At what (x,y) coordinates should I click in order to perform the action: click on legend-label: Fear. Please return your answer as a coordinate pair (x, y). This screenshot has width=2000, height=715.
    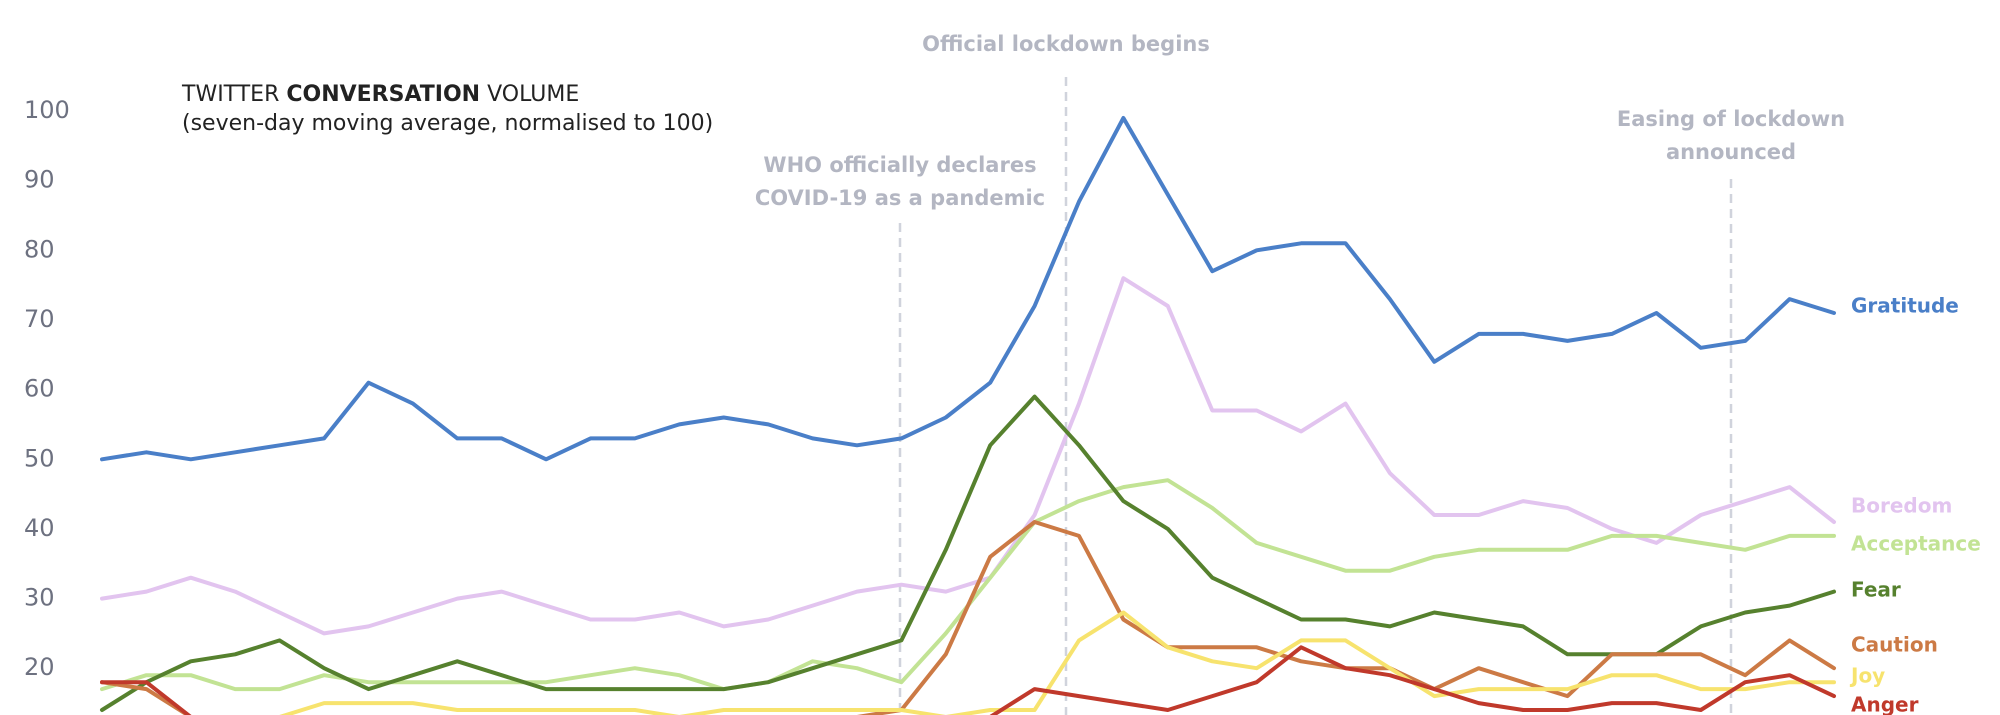
    Looking at the image, I should click on (1876, 590).